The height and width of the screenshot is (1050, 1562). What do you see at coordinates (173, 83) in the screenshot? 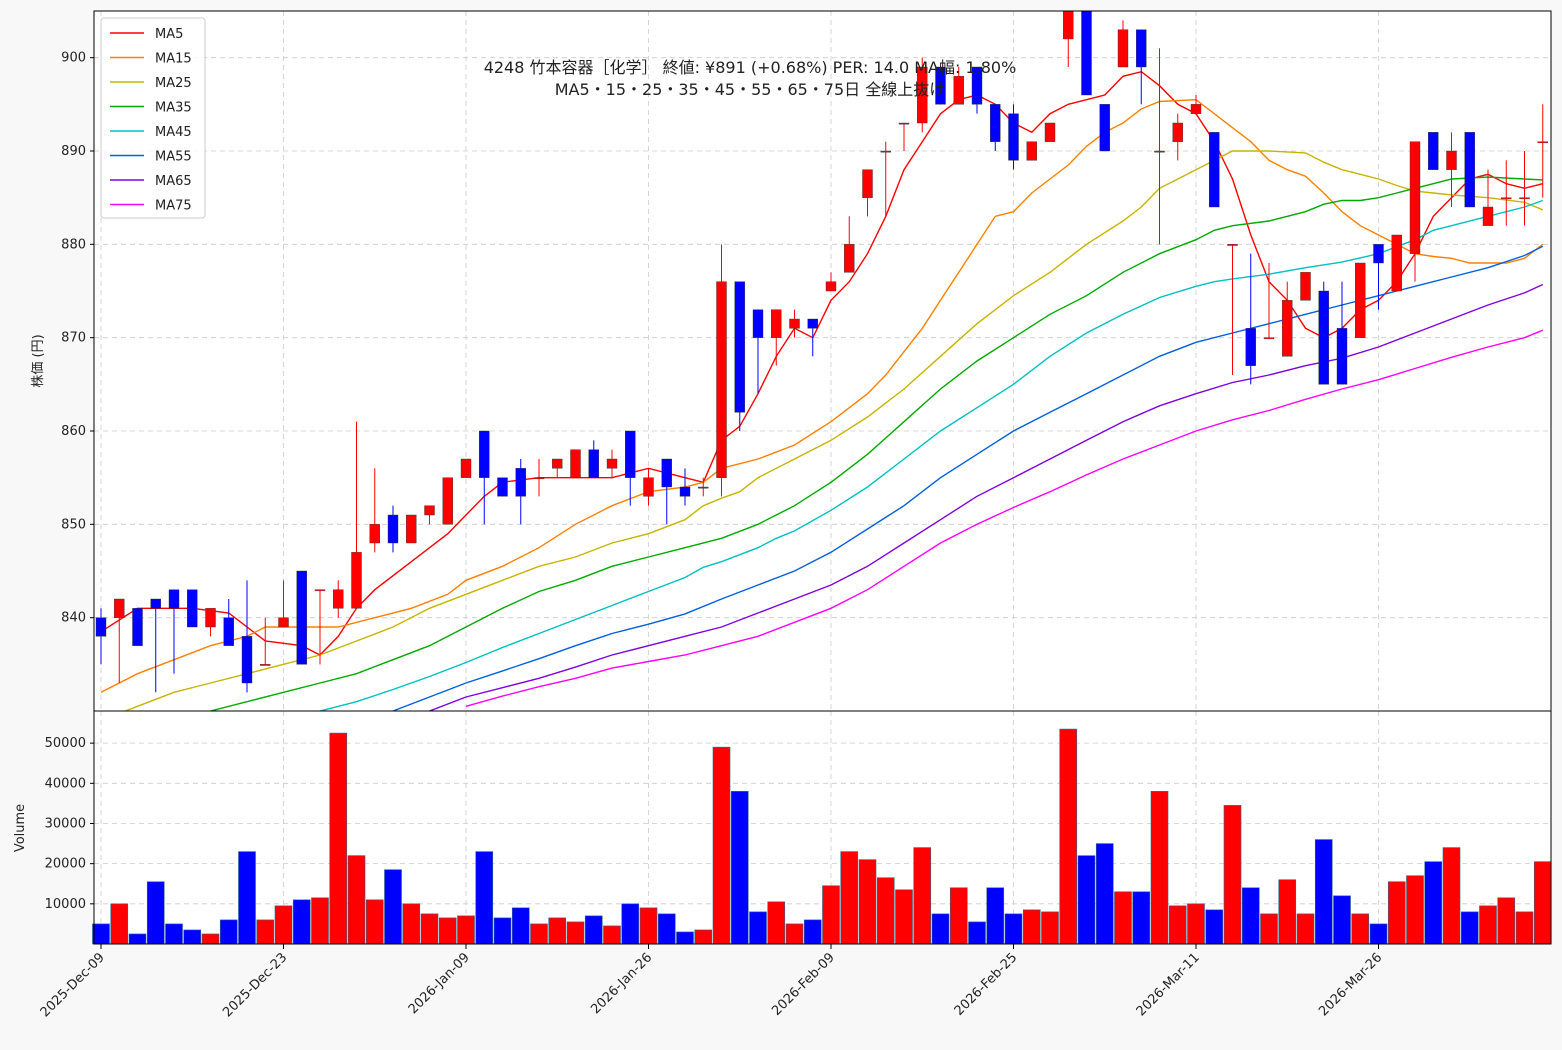
I see `legend-label-ma25: MA25` at bounding box center [173, 83].